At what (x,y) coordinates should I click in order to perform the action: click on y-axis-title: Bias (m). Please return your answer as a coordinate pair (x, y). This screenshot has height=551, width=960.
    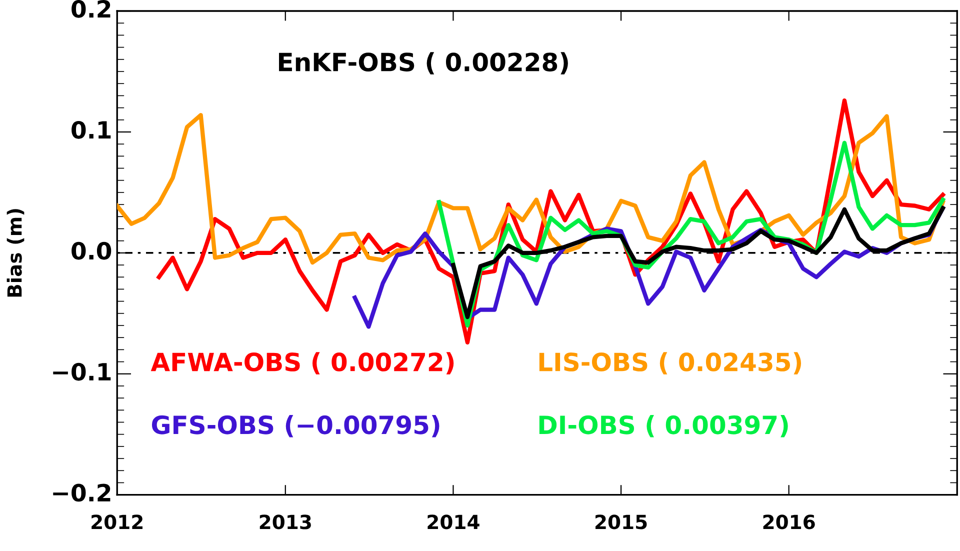
    Looking at the image, I should click on (15, 253).